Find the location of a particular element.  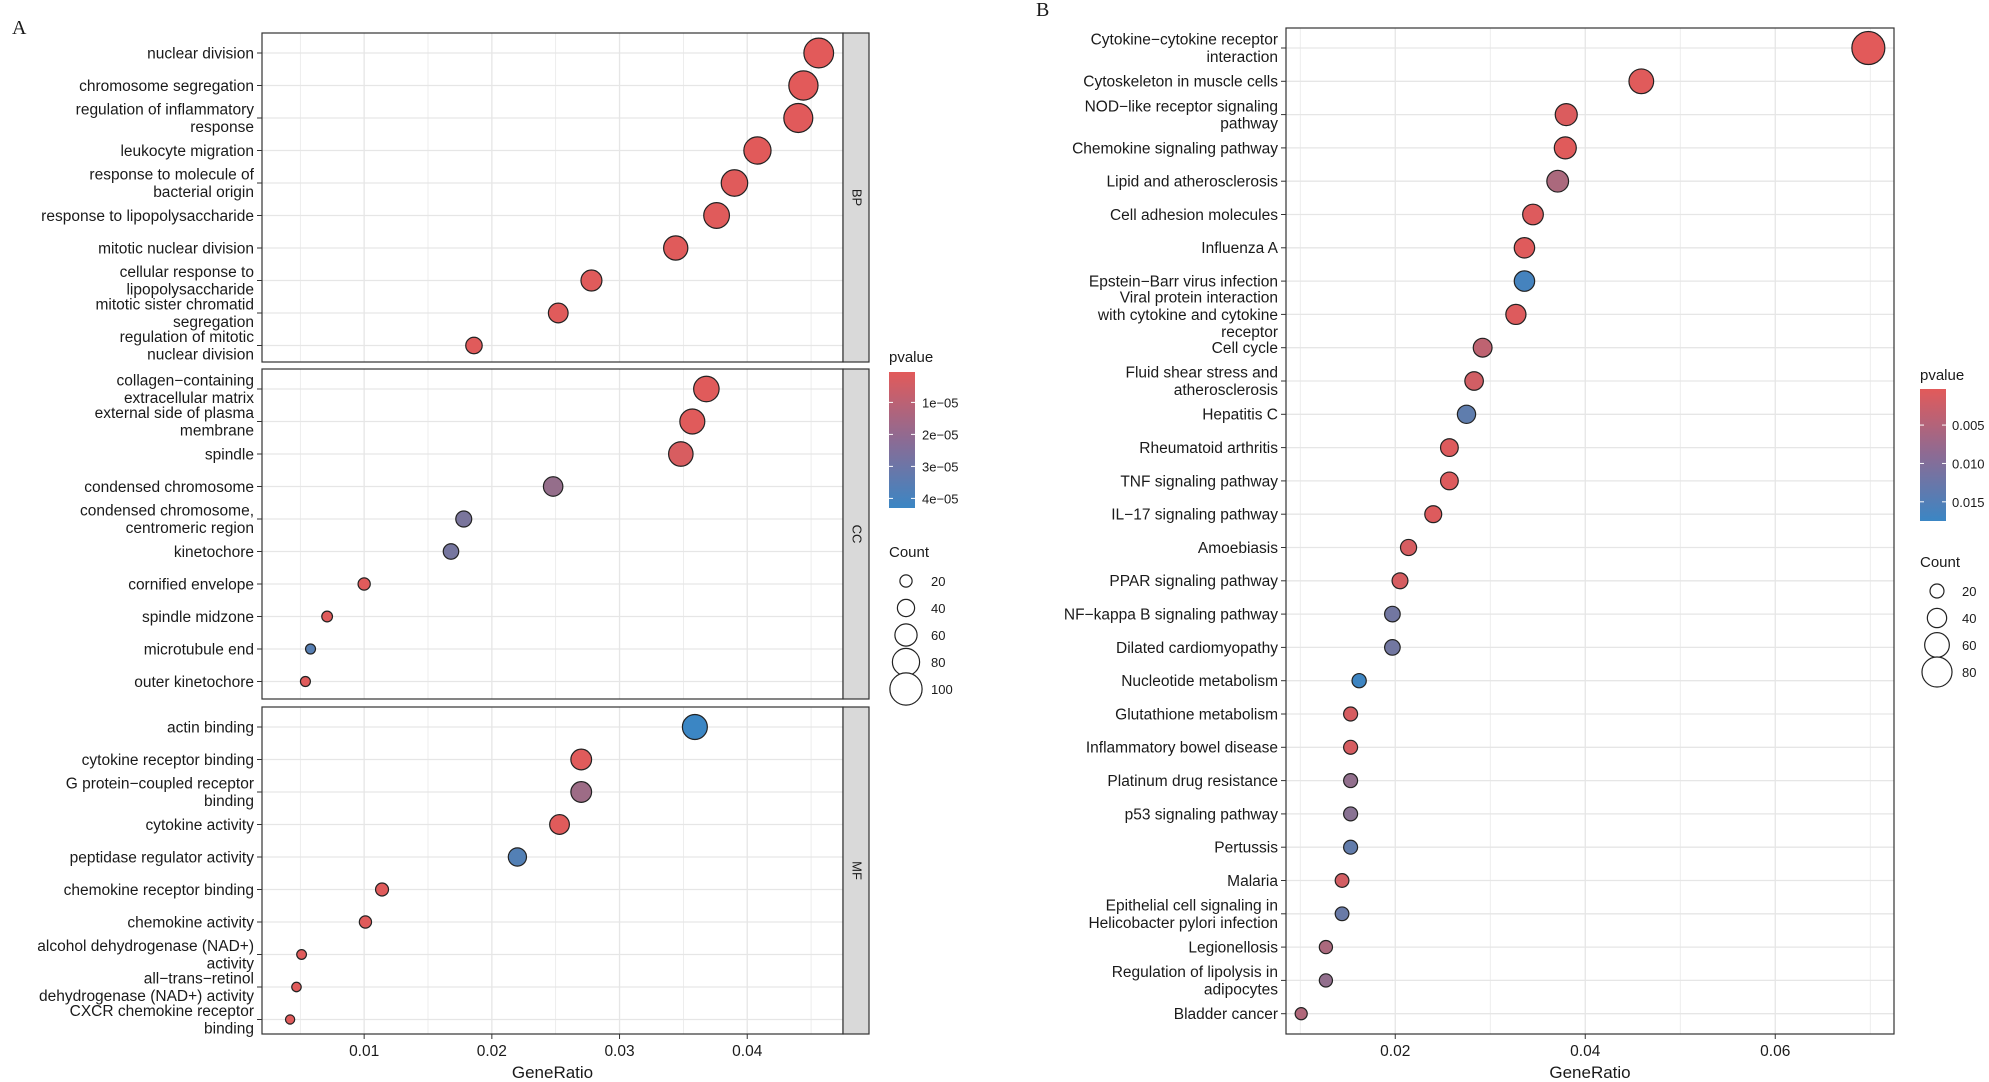

term-label-dilated-cardiomyopathy: Dilated cardiomyopathy is located at coordinates (1197, 648).